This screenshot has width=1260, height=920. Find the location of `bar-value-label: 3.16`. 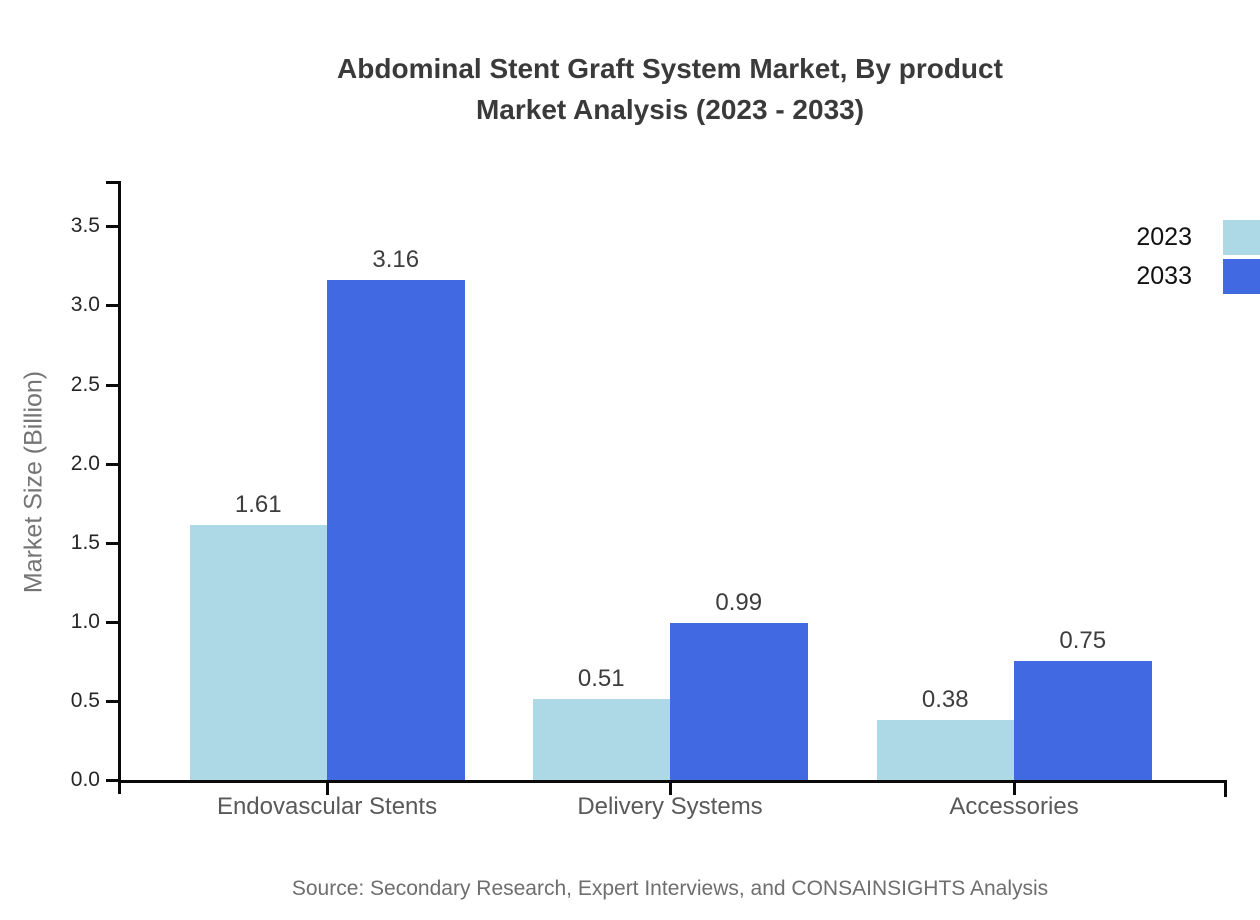

bar-value-label: 3.16 is located at coordinates (396, 260).